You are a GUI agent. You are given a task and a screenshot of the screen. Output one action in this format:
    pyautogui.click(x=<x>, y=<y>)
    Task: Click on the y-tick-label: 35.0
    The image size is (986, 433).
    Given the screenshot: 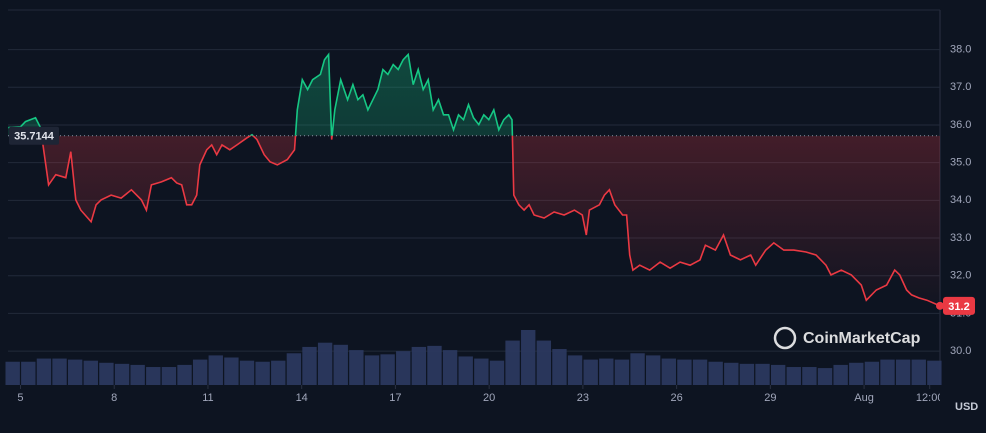 What is the action you would take?
    pyautogui.click(x=960, y=163)
    